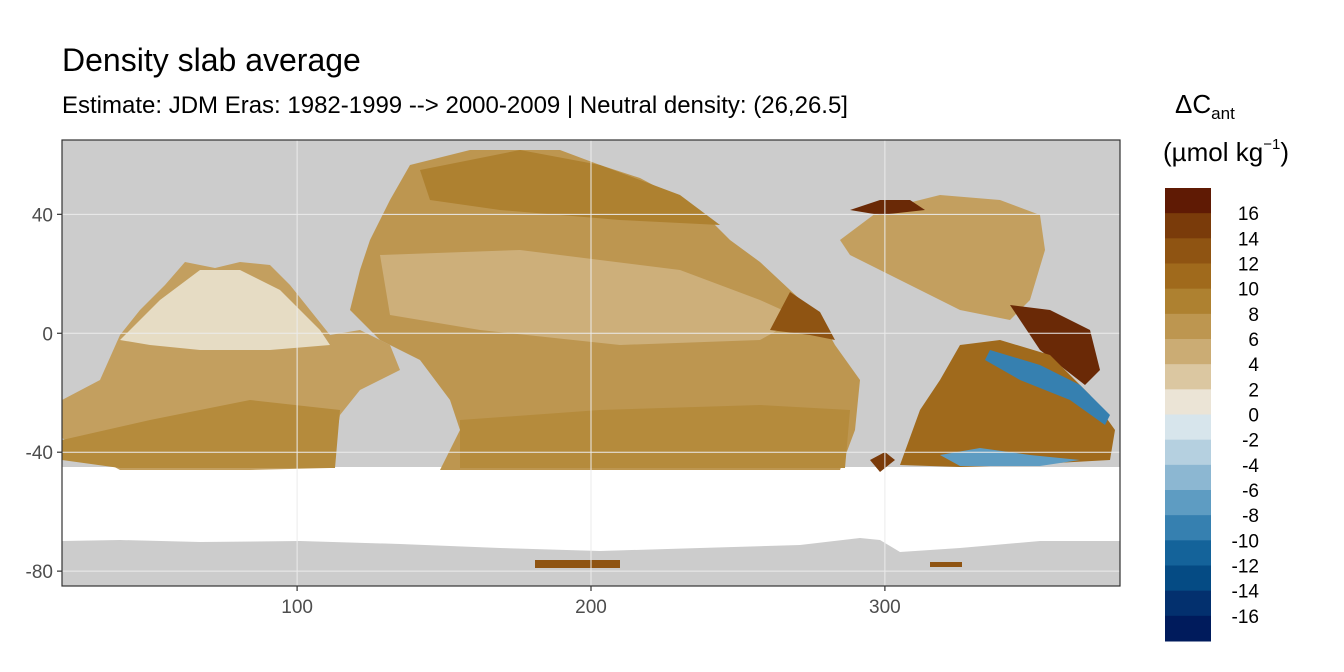  Describe the element at coordinates (44, 394) in the screenshot. I see `y-axis: 40 0 -40 -80` at that location.